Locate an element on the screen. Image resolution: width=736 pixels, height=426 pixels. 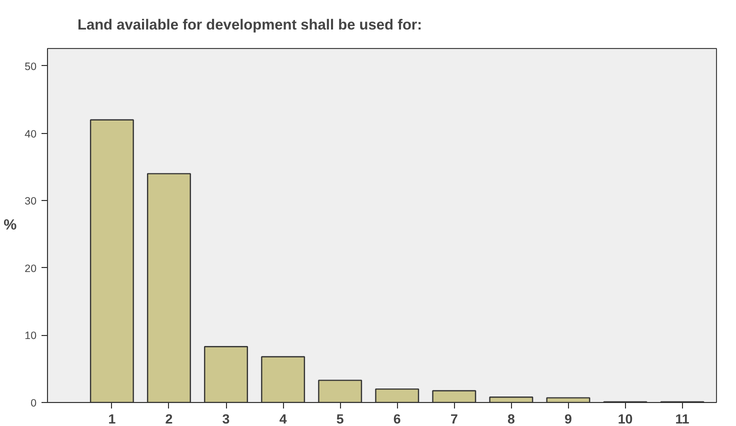
x-tick-label: 8 is located at coordinates (511, 419).